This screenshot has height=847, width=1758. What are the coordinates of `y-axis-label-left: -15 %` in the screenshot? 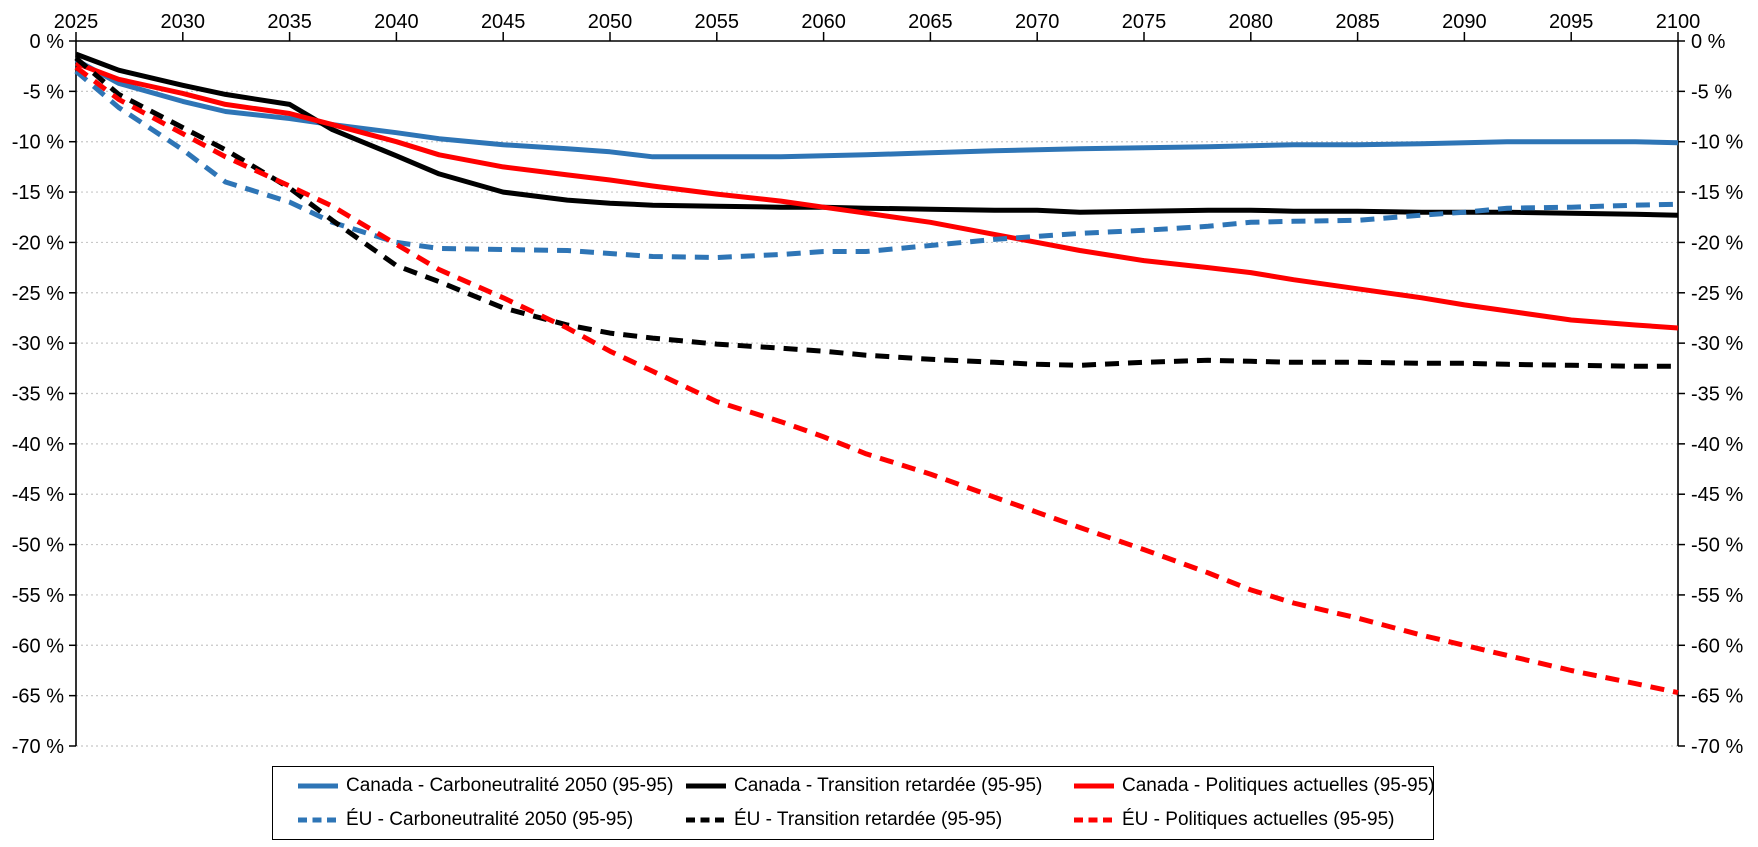 It's located at (38, 193).